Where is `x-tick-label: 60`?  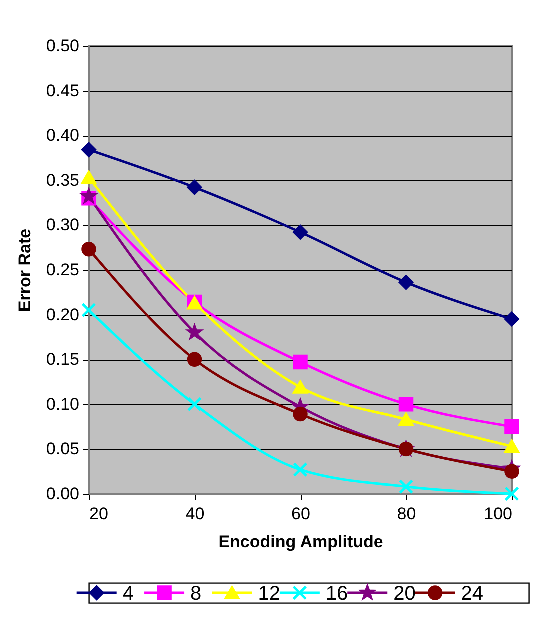 x-tick-label: 60 is located at coordinates (301, 514).